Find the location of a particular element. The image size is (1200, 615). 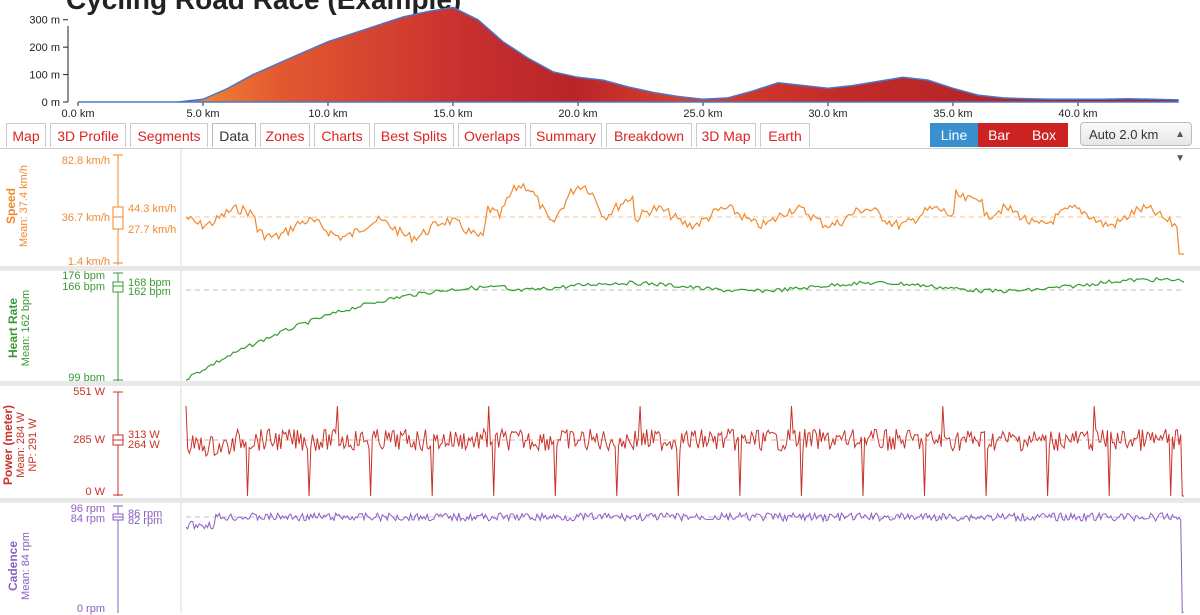

elevation-y-tick-label: 100 m is located at coordinates (44, 76).